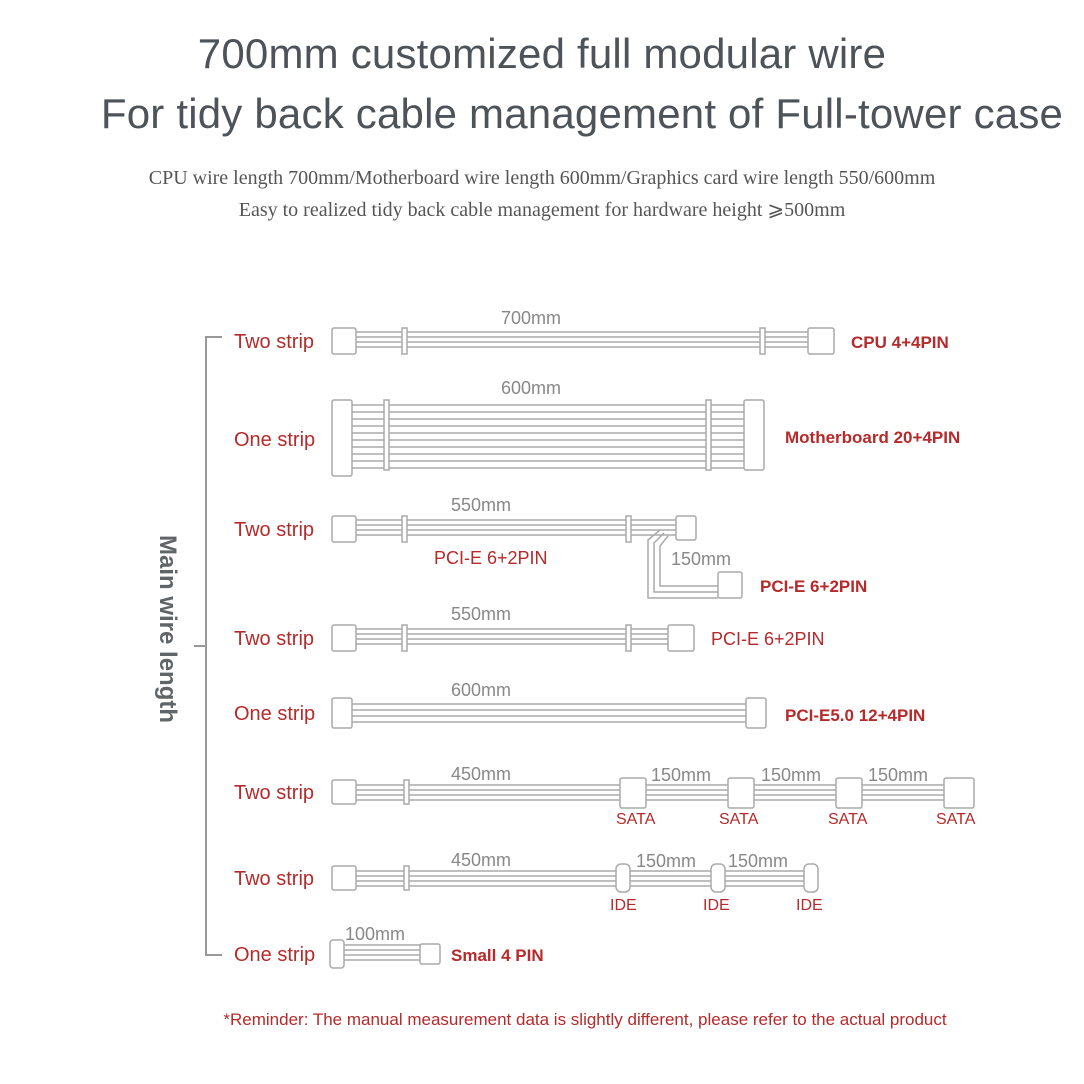 The image size is (1084, 1084). Describe the element at coordinates (900, 342) in the screenshot. I see `connector-label: CPU 4+4PIN` at that location.